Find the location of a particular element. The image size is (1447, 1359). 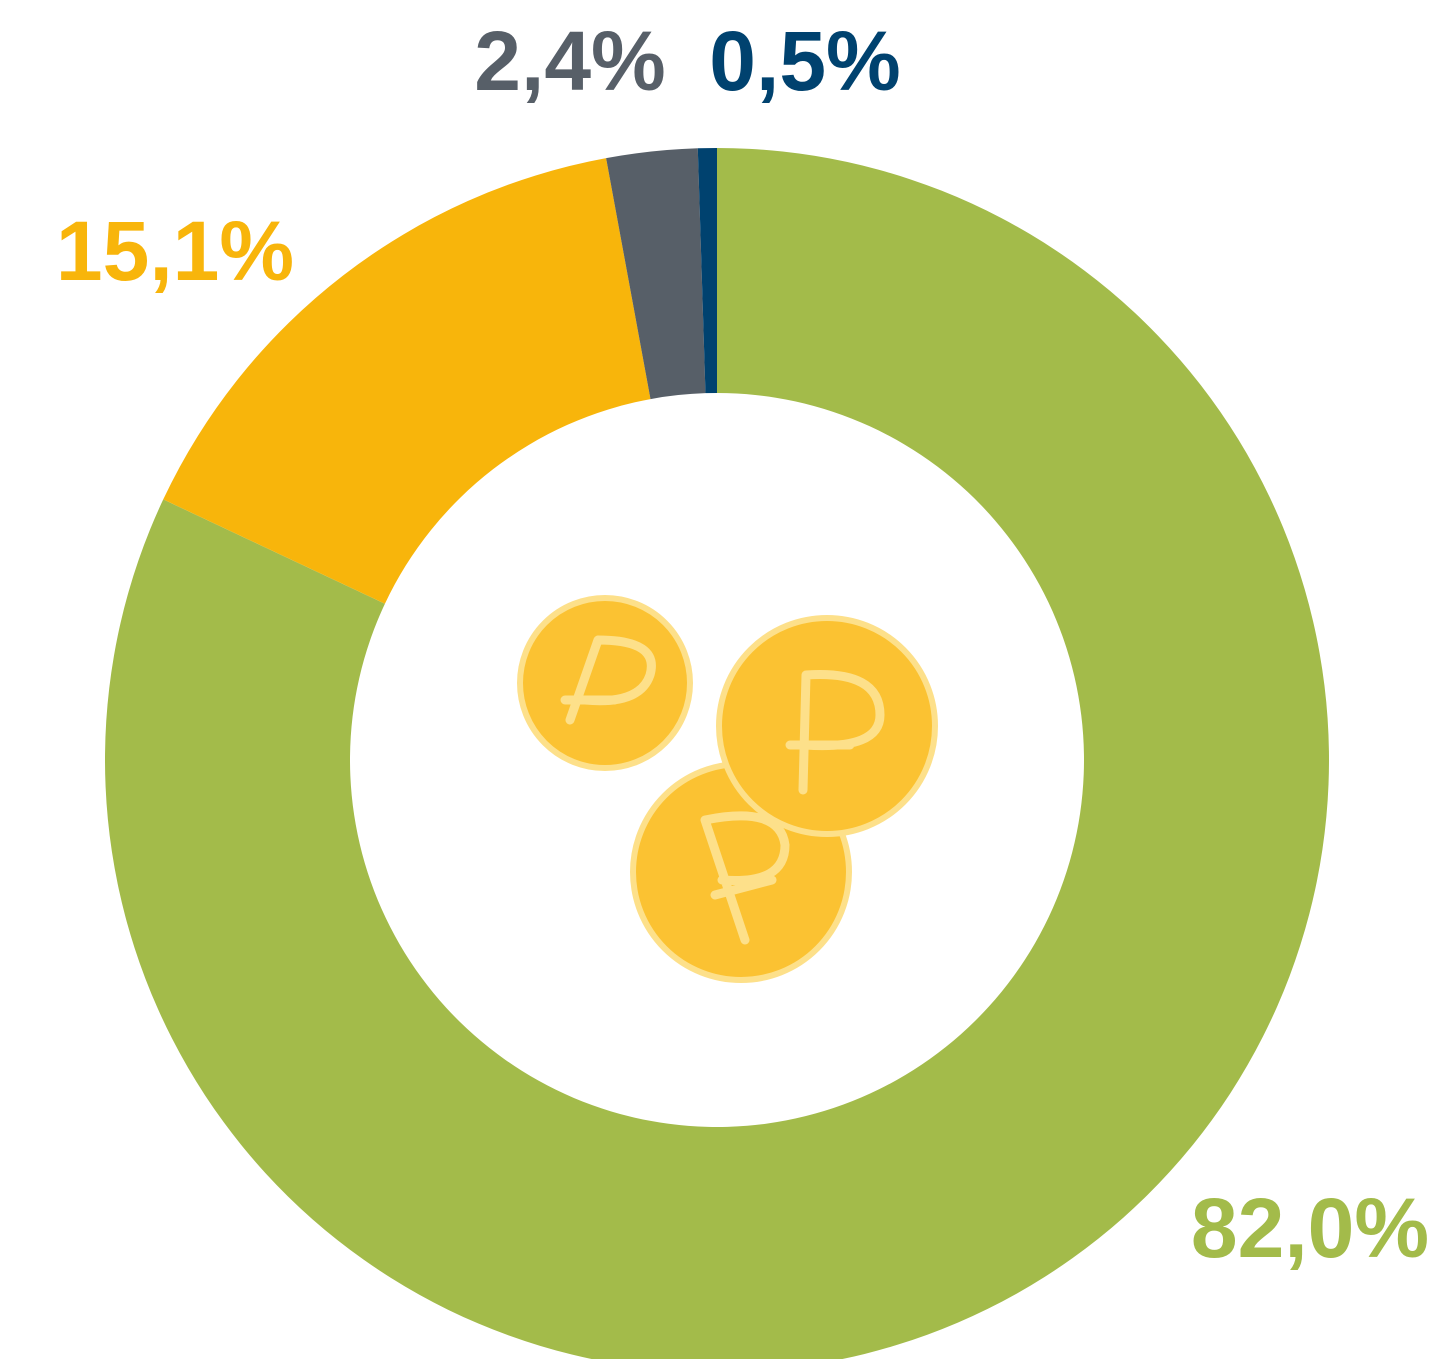

data-label: 15,1% is located at coordinates (175, 251).